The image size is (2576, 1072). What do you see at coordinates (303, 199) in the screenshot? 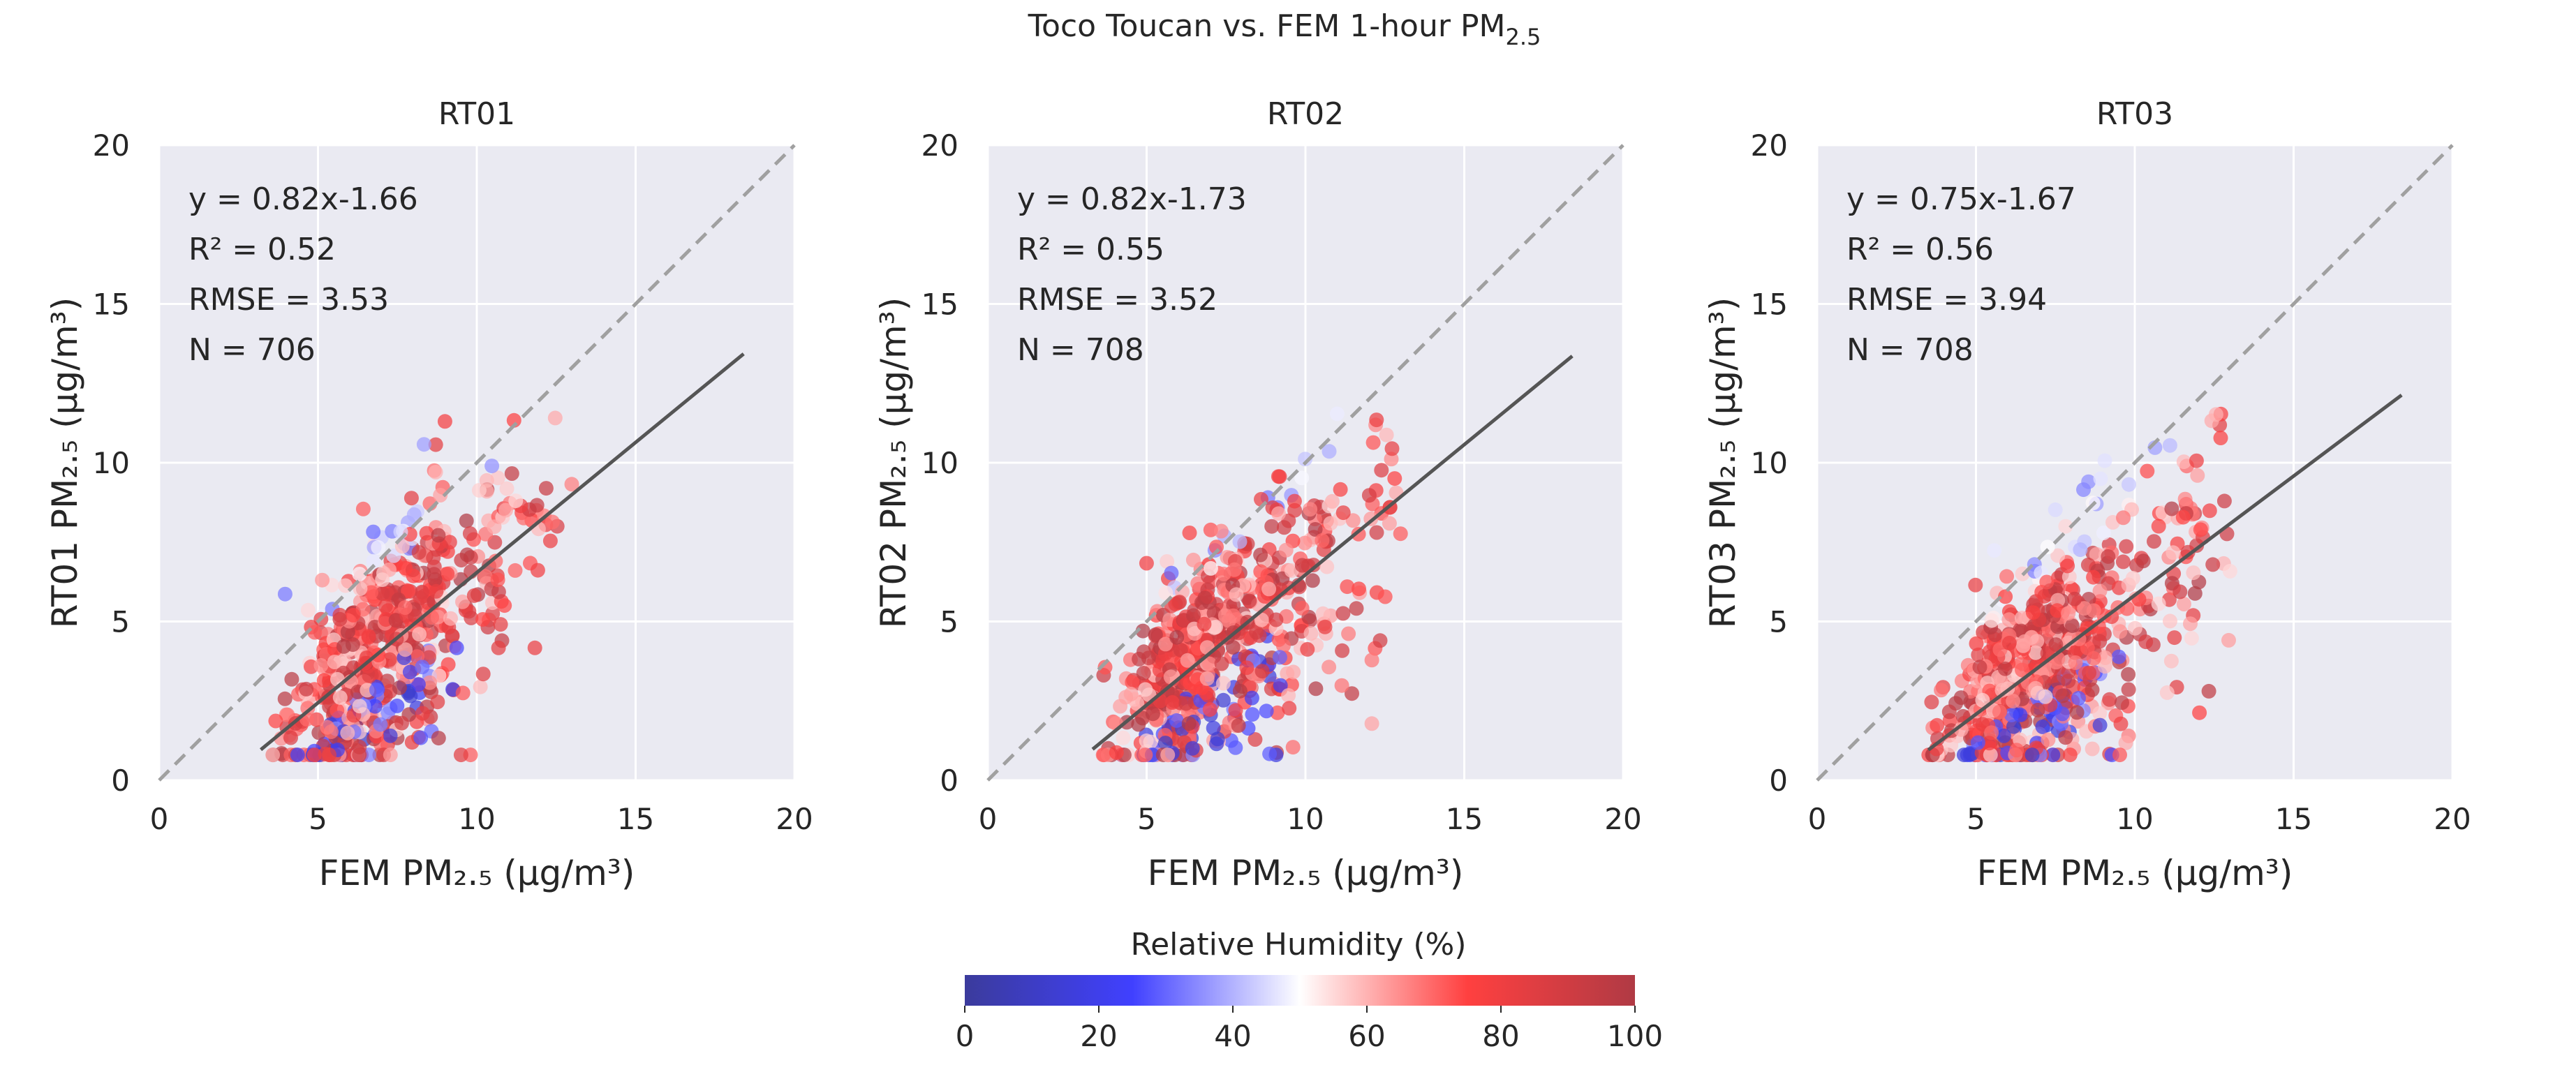
I see `stat-eq: y = 0.82x-1.66` at bounding box center [303, 199].